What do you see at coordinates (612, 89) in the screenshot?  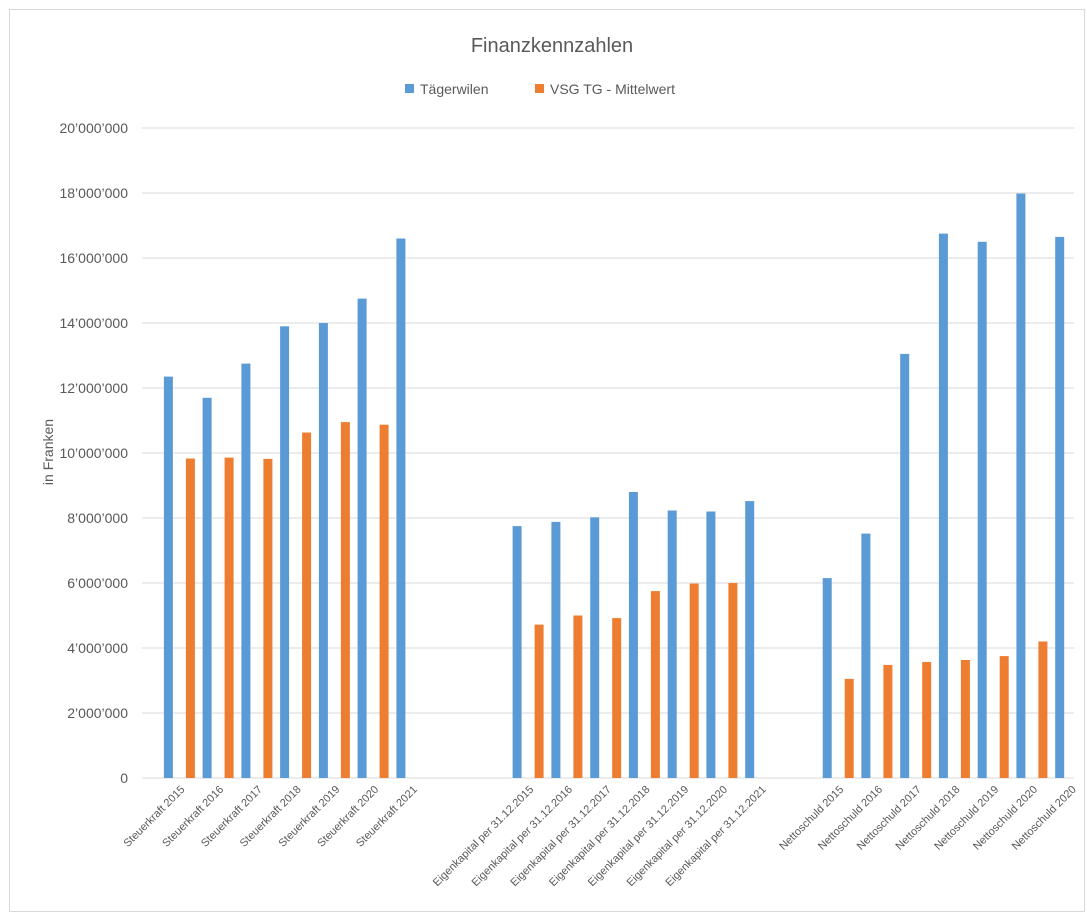 I see `legend-label-vsg-tg-mittelwert: VSG TG - Mittelwert` at bounding box center [612, 89].